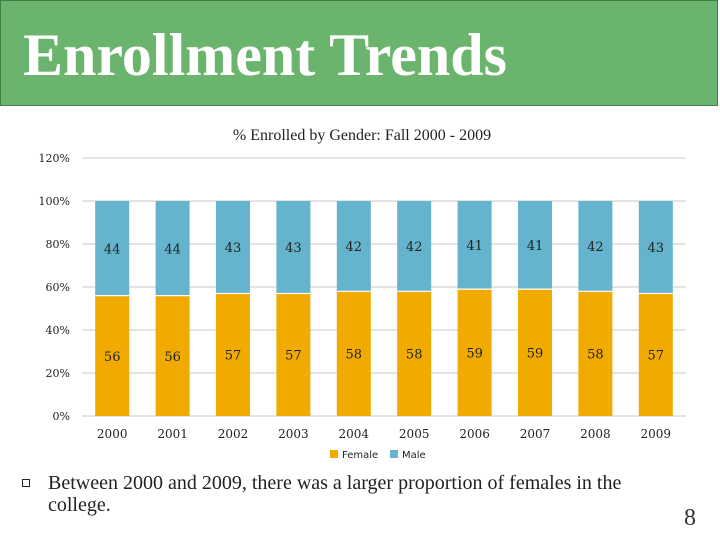 The image size is (720, 540). What do you see at coordinates (362, 135) in the screenshot?
I see `chart-title: % Enrolled by Gender: Fall 2000 - 2009` at bounding box center [362, 135].